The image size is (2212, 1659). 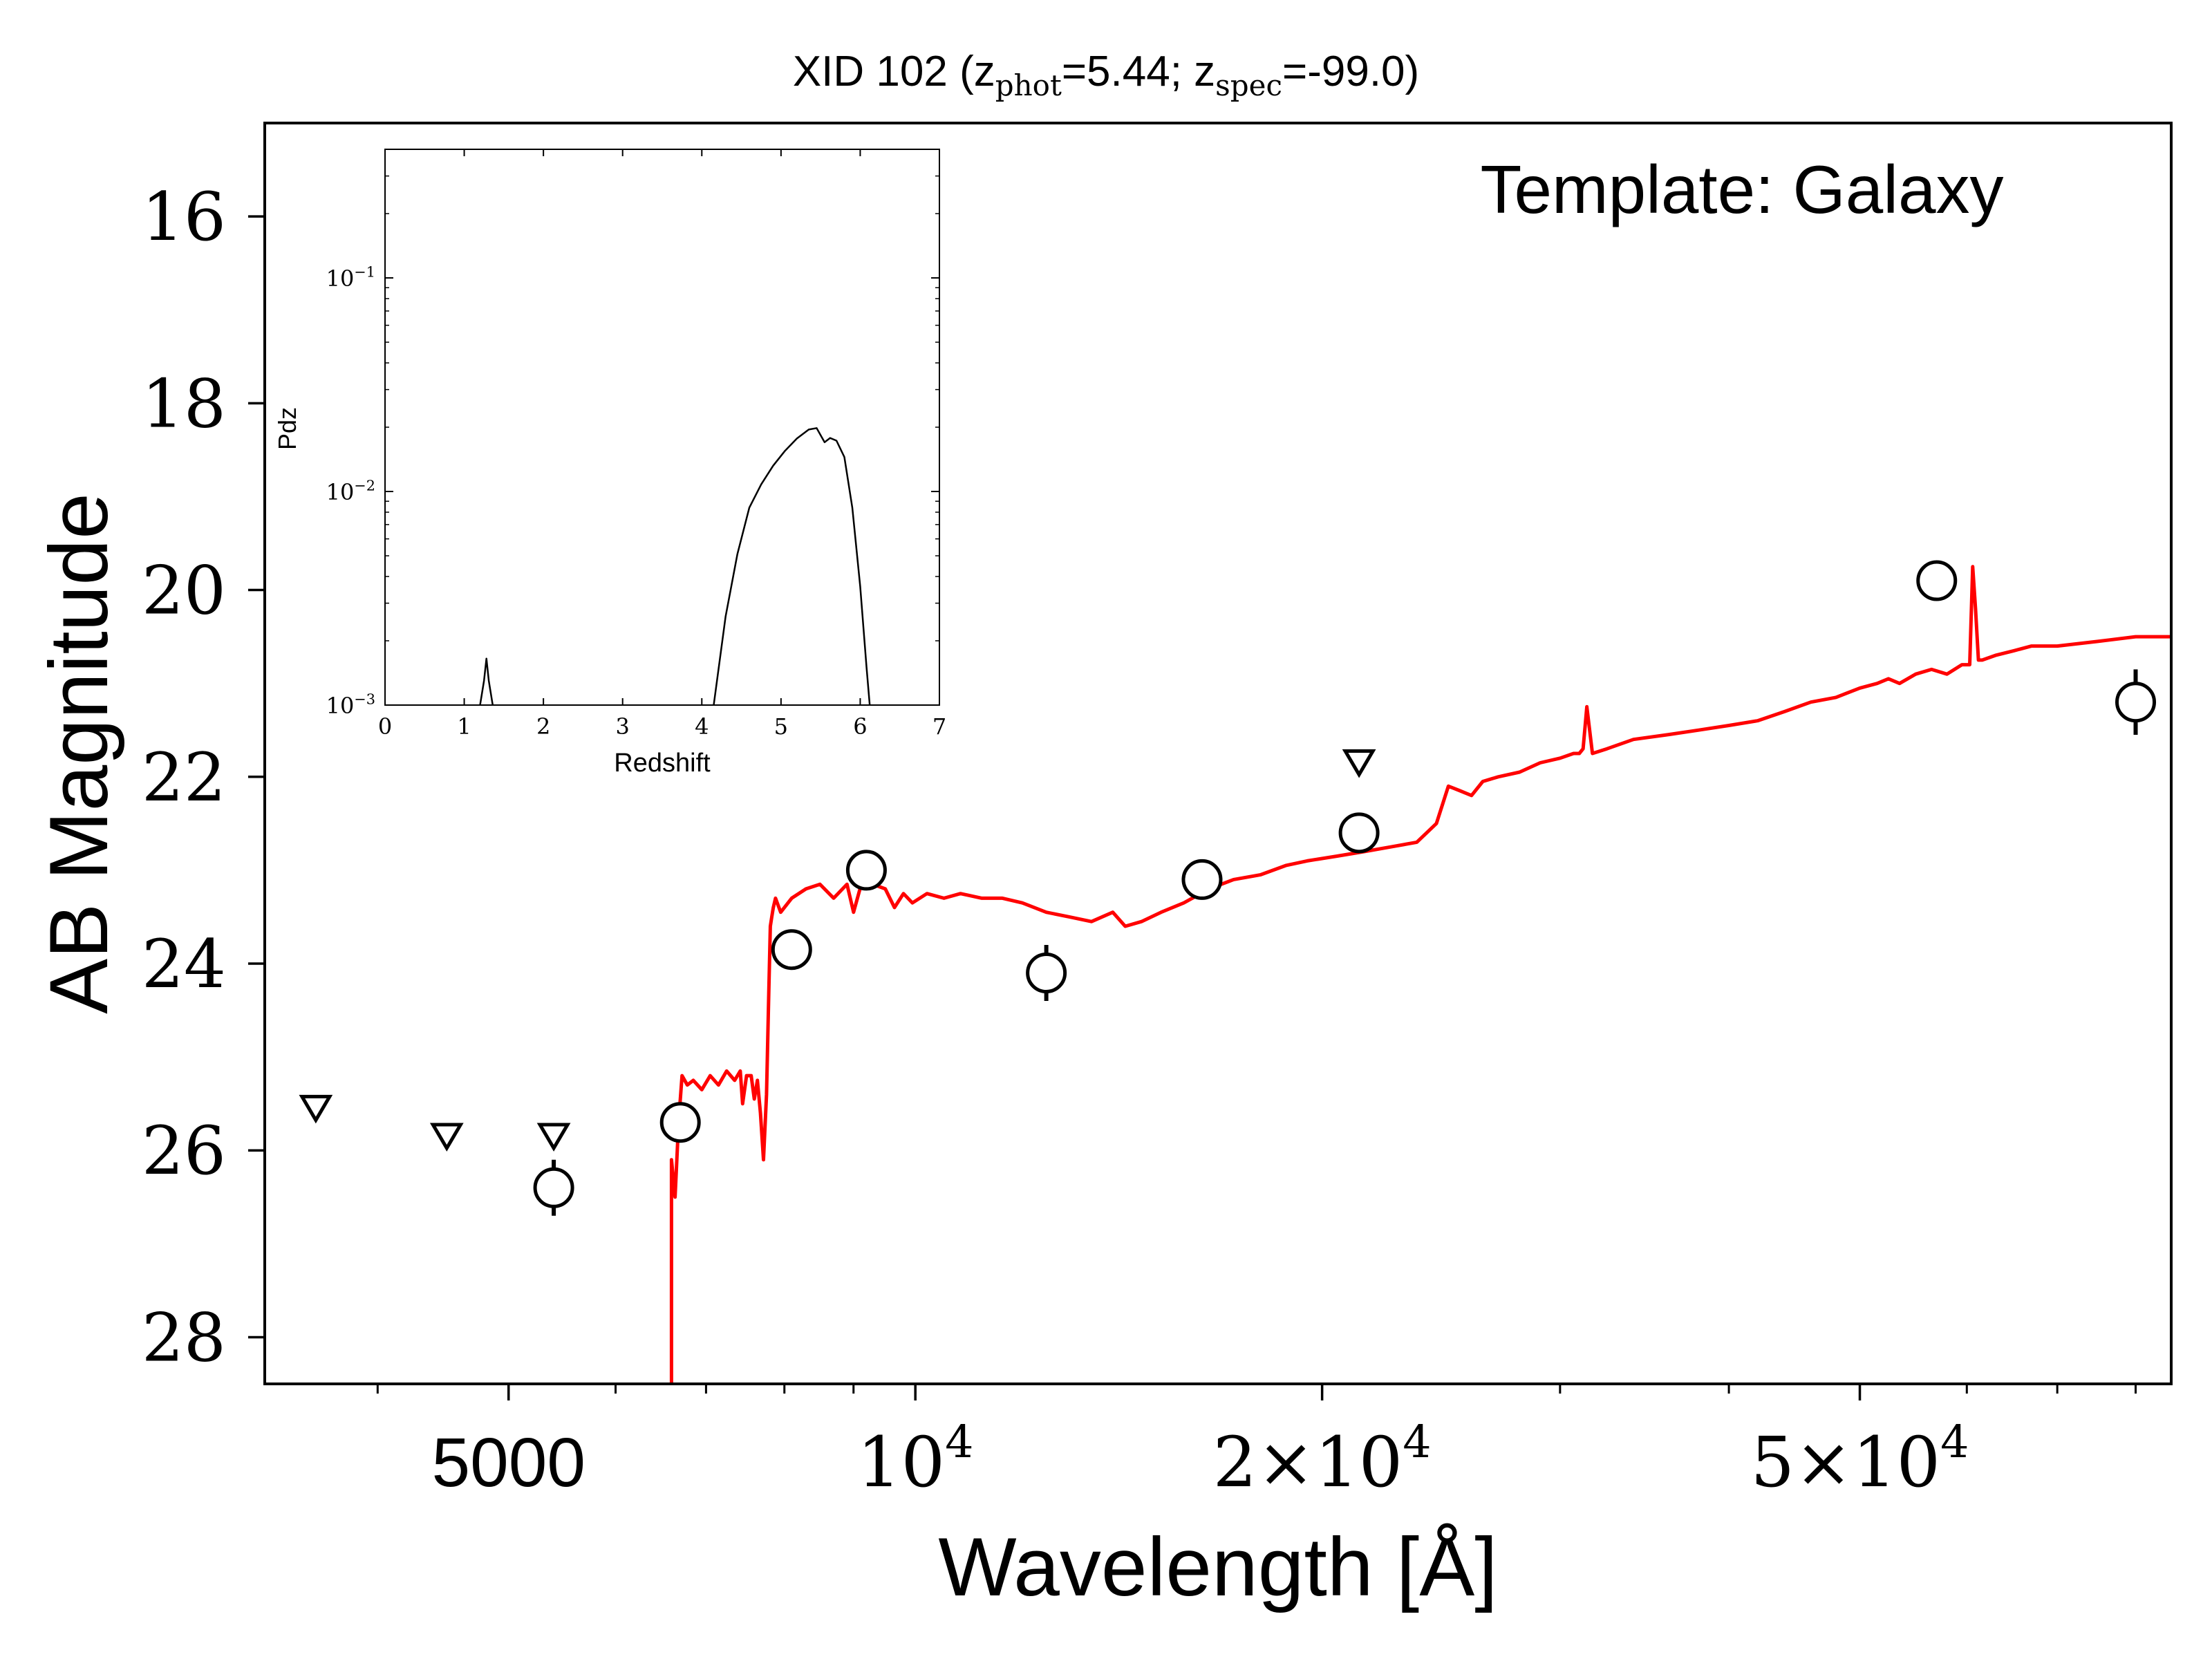 What do you see at coordinates (184, 217) in the screenshot?
I see `y-tick-label: 16` at bounding box center [184, 217].